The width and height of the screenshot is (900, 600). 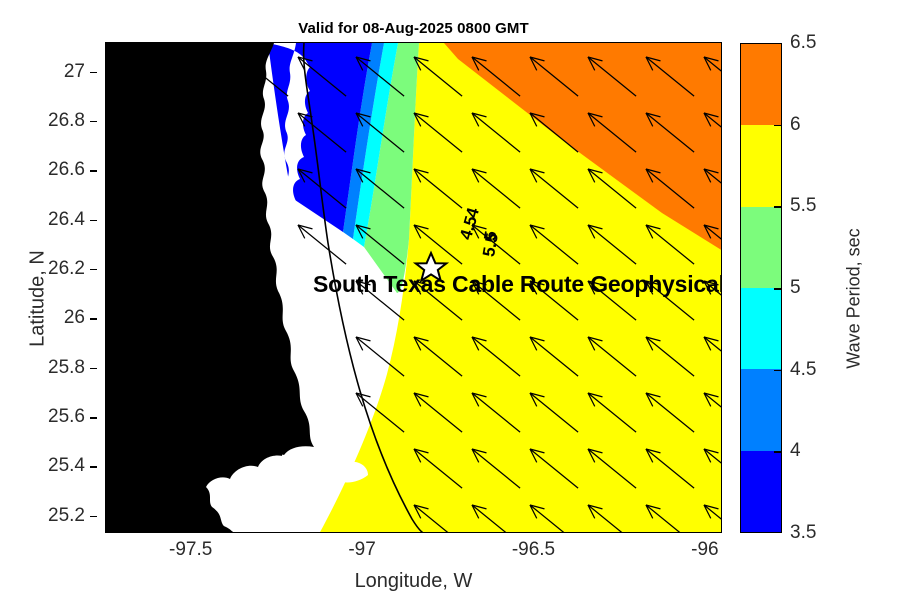 What do you see at coordinates (761, 329) in the screenshot?
I see `colorbar-band-4.5-5` at bounding box center [761, 329].